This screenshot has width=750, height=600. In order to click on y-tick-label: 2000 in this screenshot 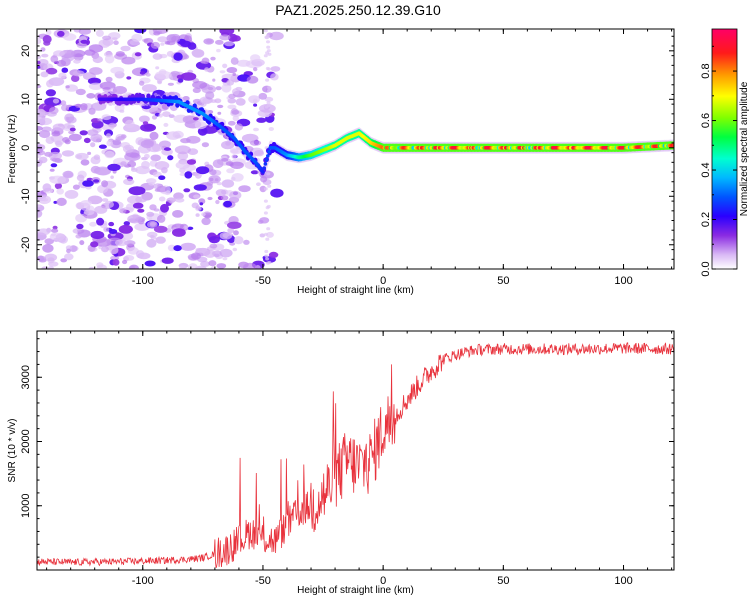, I will do `click(26, 441)`.